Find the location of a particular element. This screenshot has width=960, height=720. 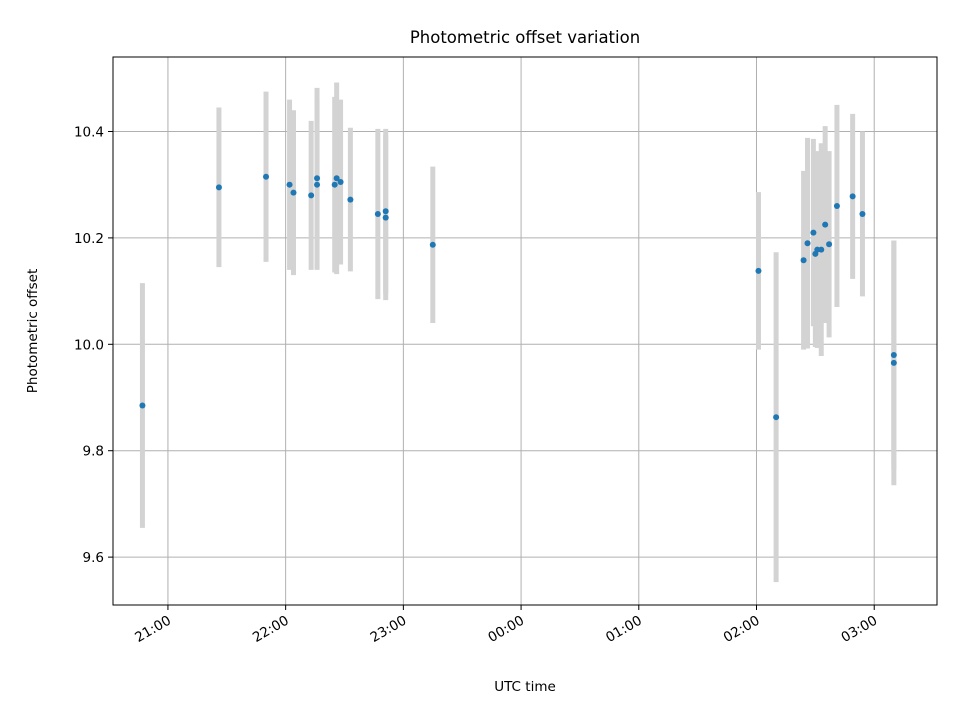

y-axis-label: Photometric offset is located at coordinates (33, 331).